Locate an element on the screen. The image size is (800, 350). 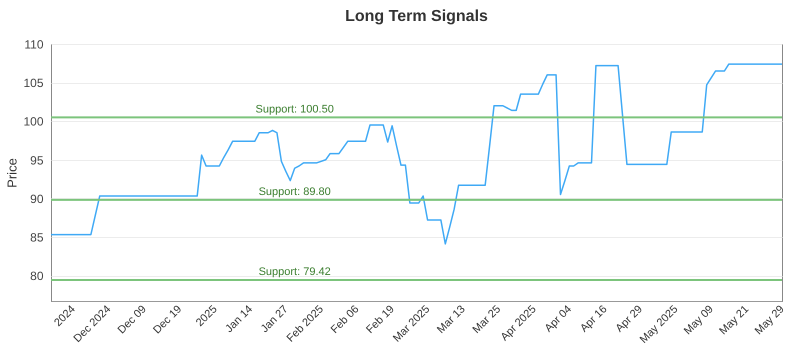
x-tick-label: Apr 04 is located at coordinates (558, 319).